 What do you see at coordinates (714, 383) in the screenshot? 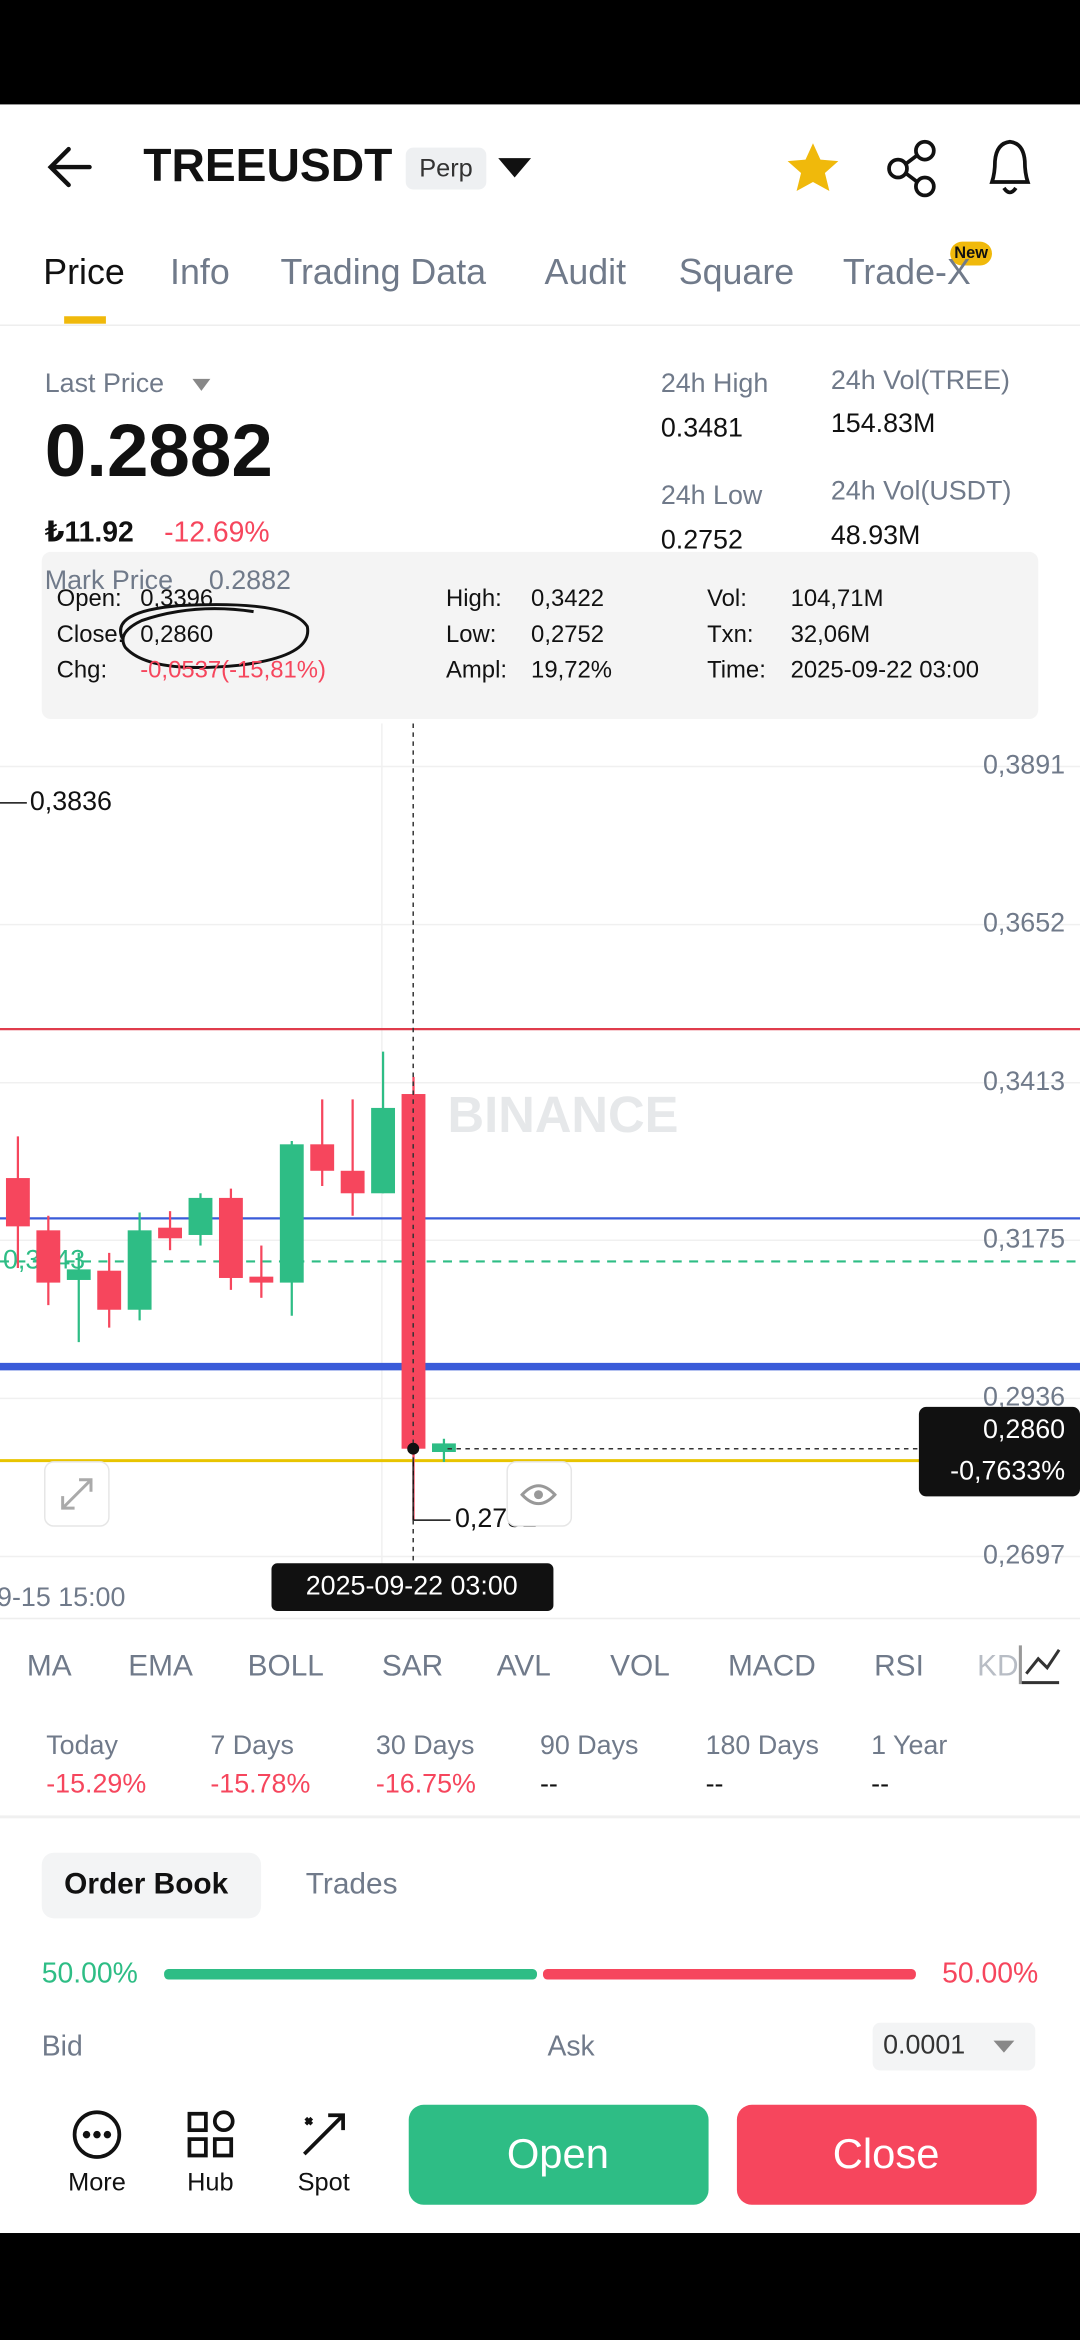
I see `stat-label: 24h High` at bounding box center [714, 383].